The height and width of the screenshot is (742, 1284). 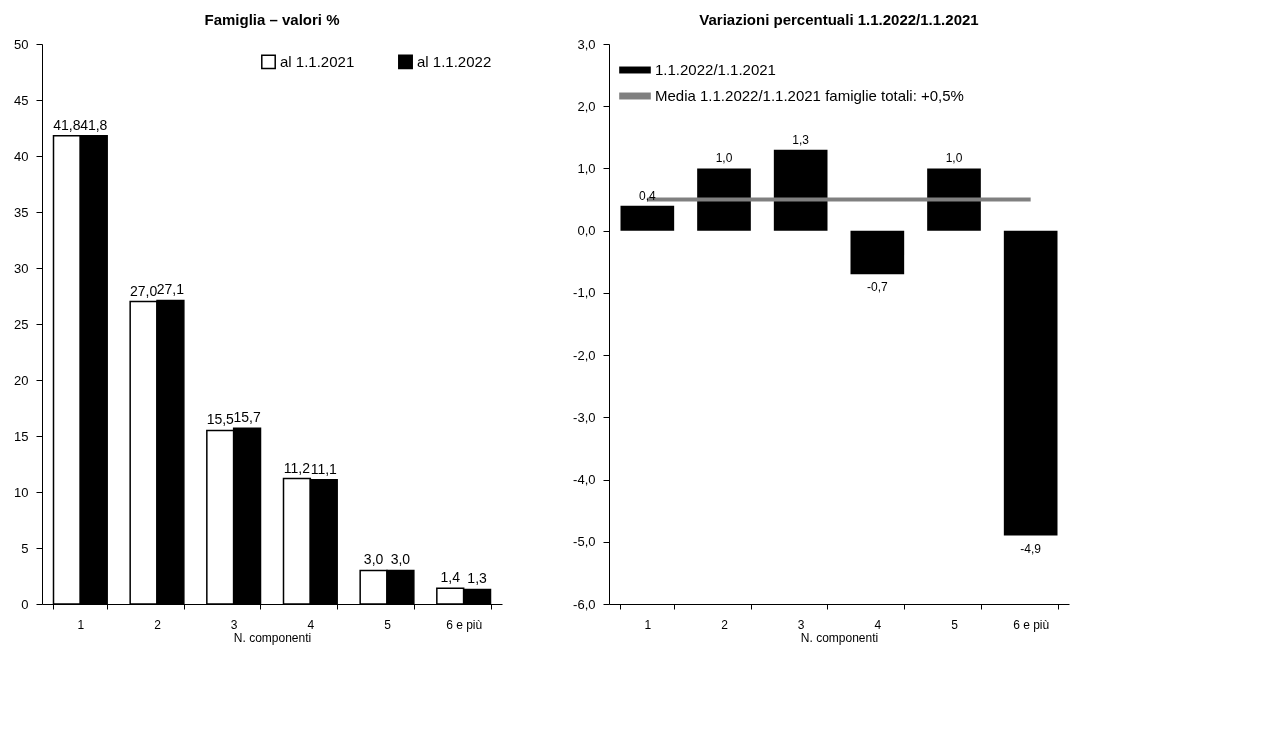 I want to click on data-label: 27,1, so click(x=170, y=289).